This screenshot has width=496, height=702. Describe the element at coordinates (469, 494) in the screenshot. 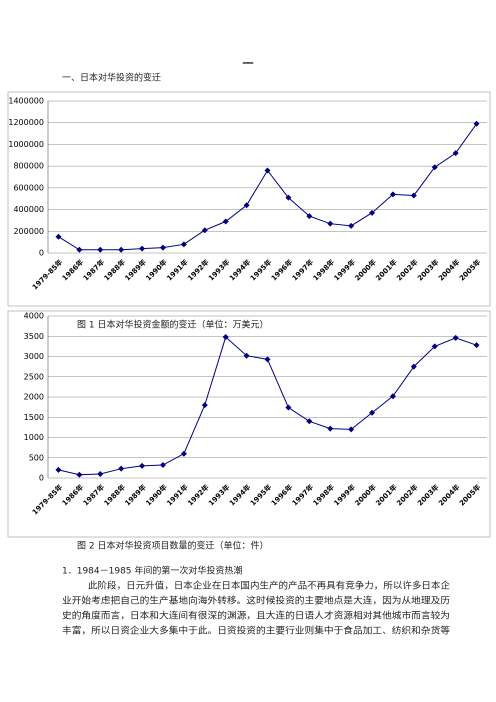

I see `x-tick-label: 2005年` at that location.